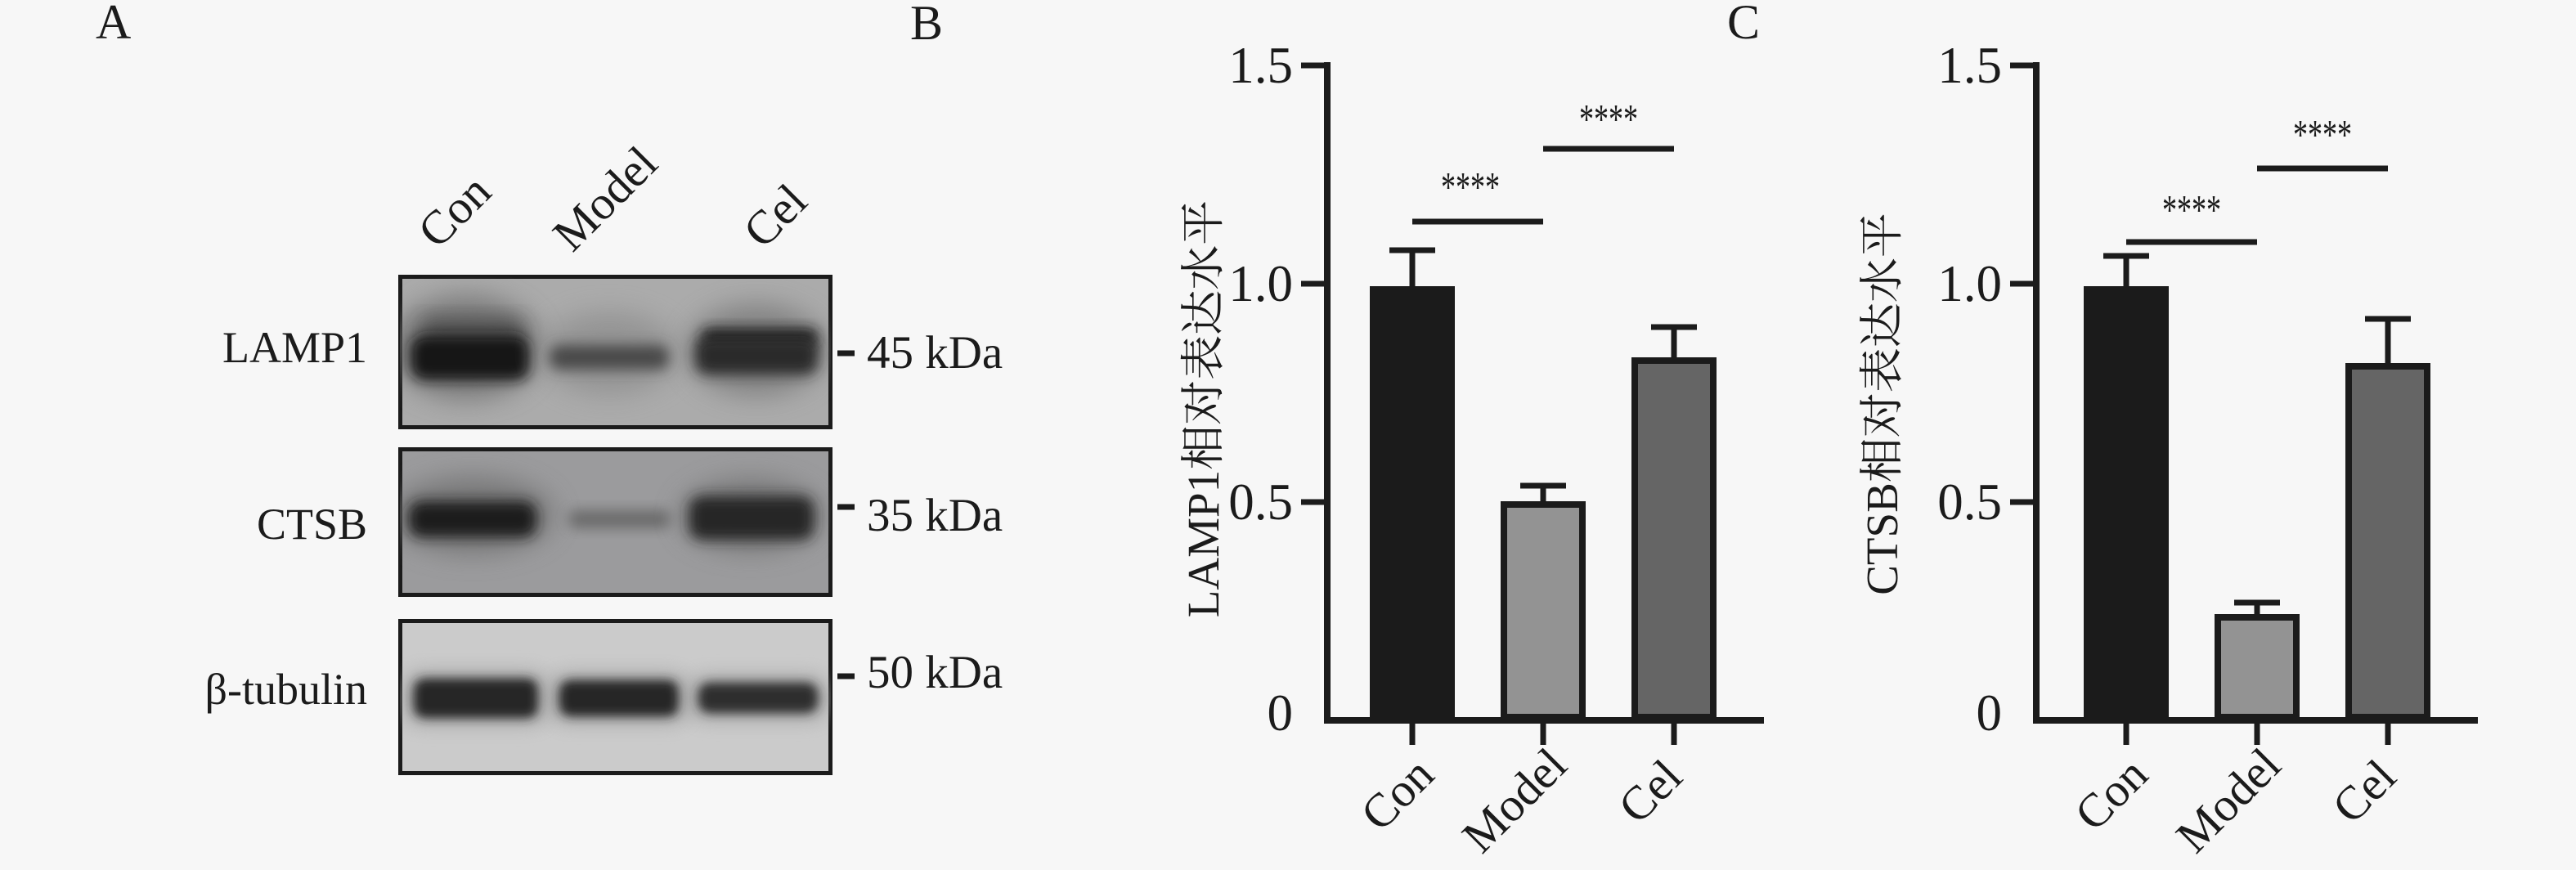  What do you see at coordinates (114, 24) in the screenshot?
I see `svg-text: A` at bounding box center [114, 24].